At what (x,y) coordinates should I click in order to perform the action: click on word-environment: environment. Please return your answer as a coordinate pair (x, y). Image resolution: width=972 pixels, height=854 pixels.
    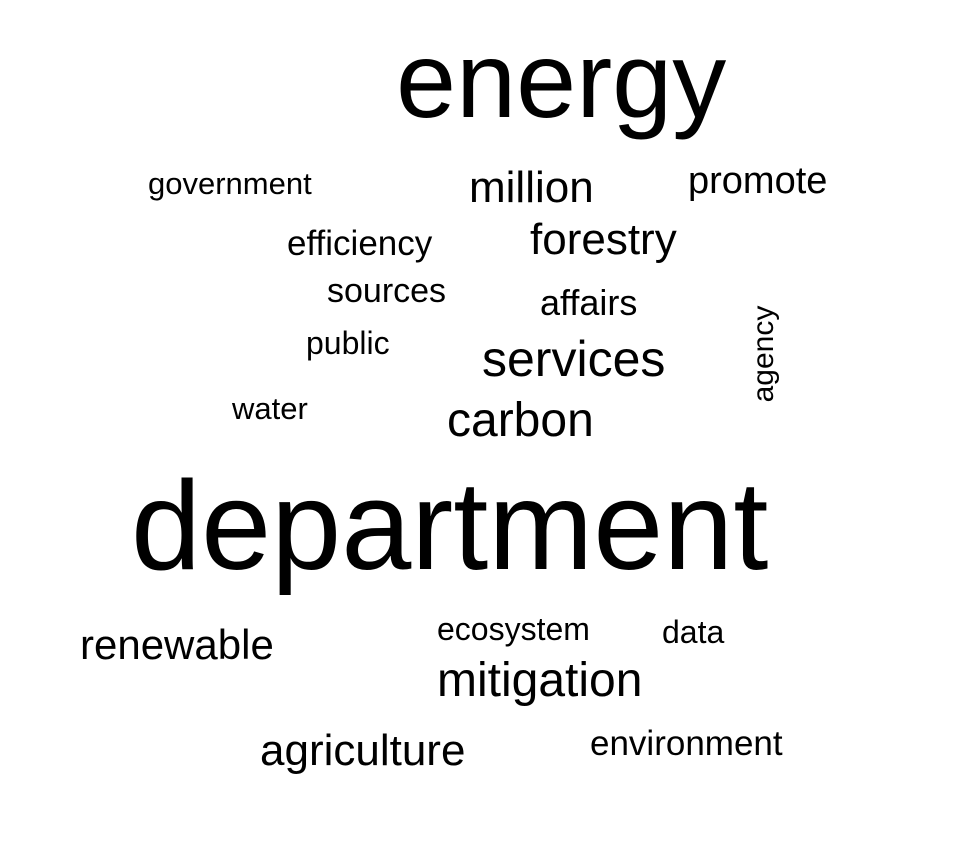
    Looking at the image, I should click on (686, 743).